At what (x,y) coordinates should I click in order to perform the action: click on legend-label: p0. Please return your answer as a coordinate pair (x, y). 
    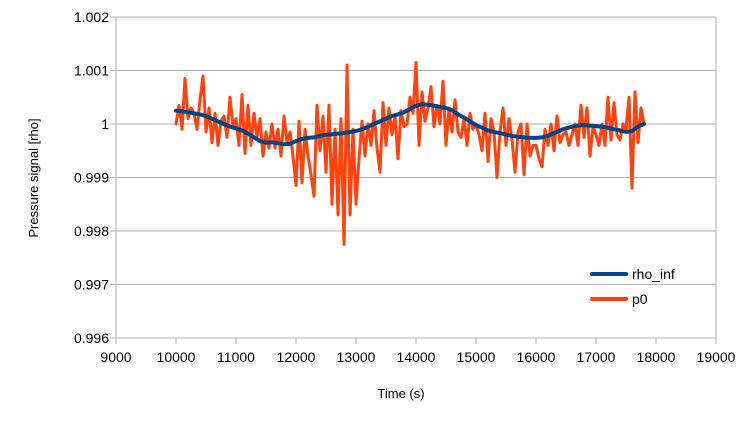
    Looking at the image, I should click on (640, 299).